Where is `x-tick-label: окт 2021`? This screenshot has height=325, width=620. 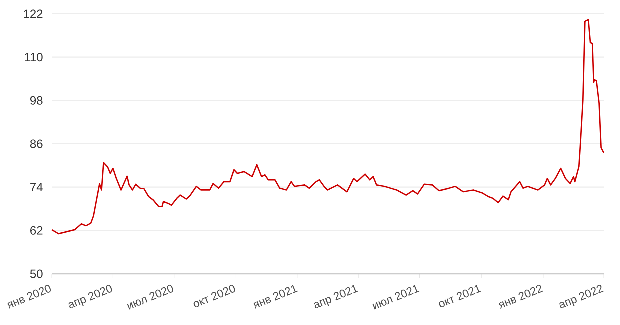 x-tick-label: окт 2021 is located at coordinates (460, 296).